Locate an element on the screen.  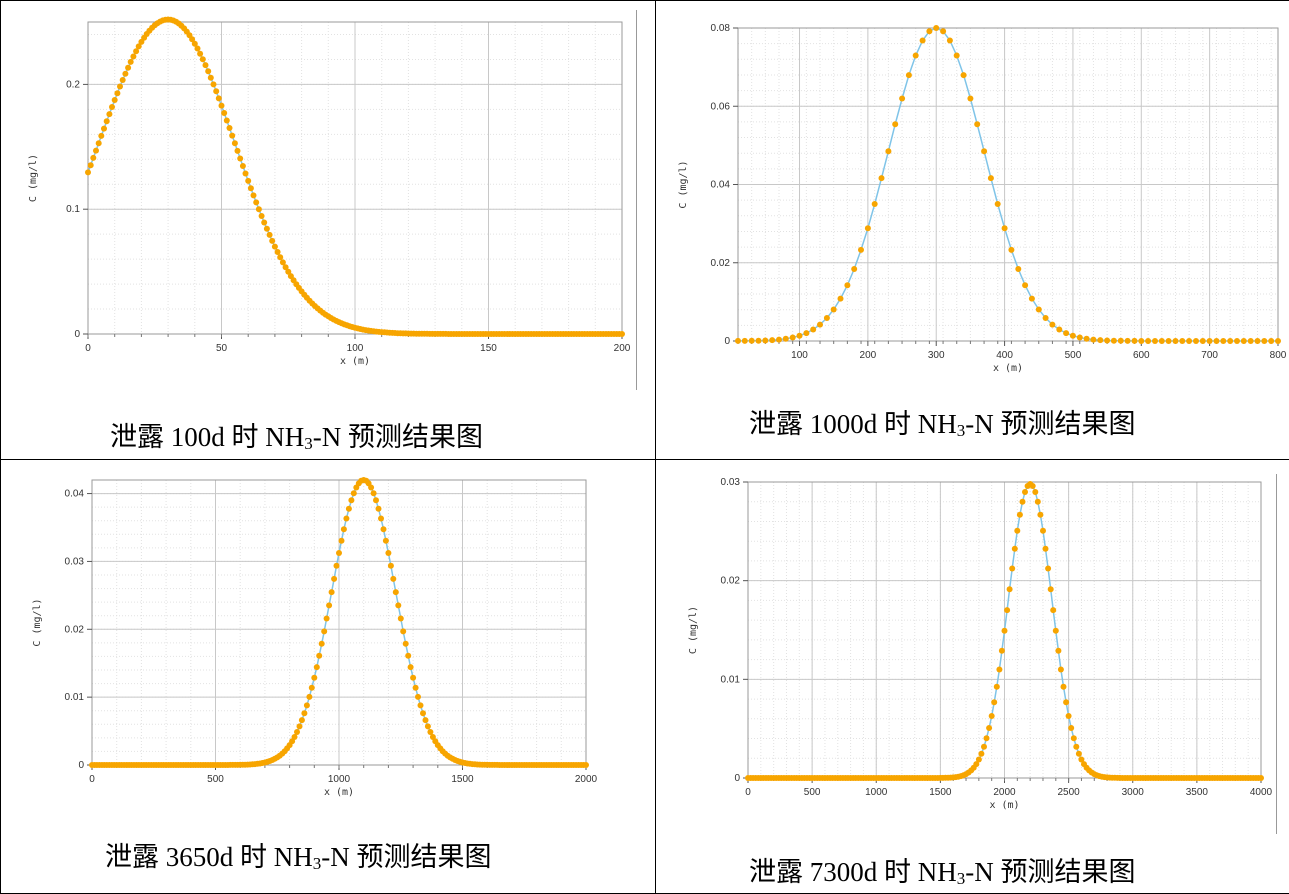
x-tick-label: 1500 is located at coordinates (940, 792).